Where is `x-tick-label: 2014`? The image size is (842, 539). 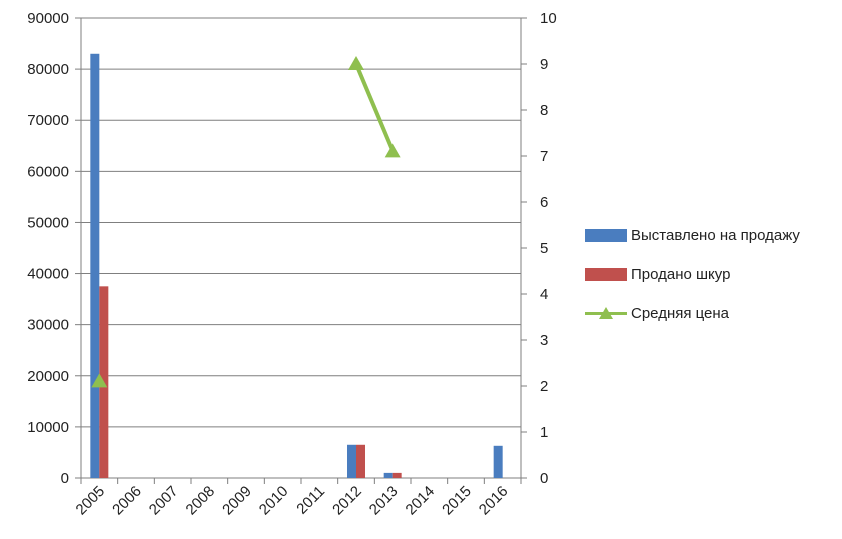 x-tick-label: 2014 is located at coordinates (421, 501).